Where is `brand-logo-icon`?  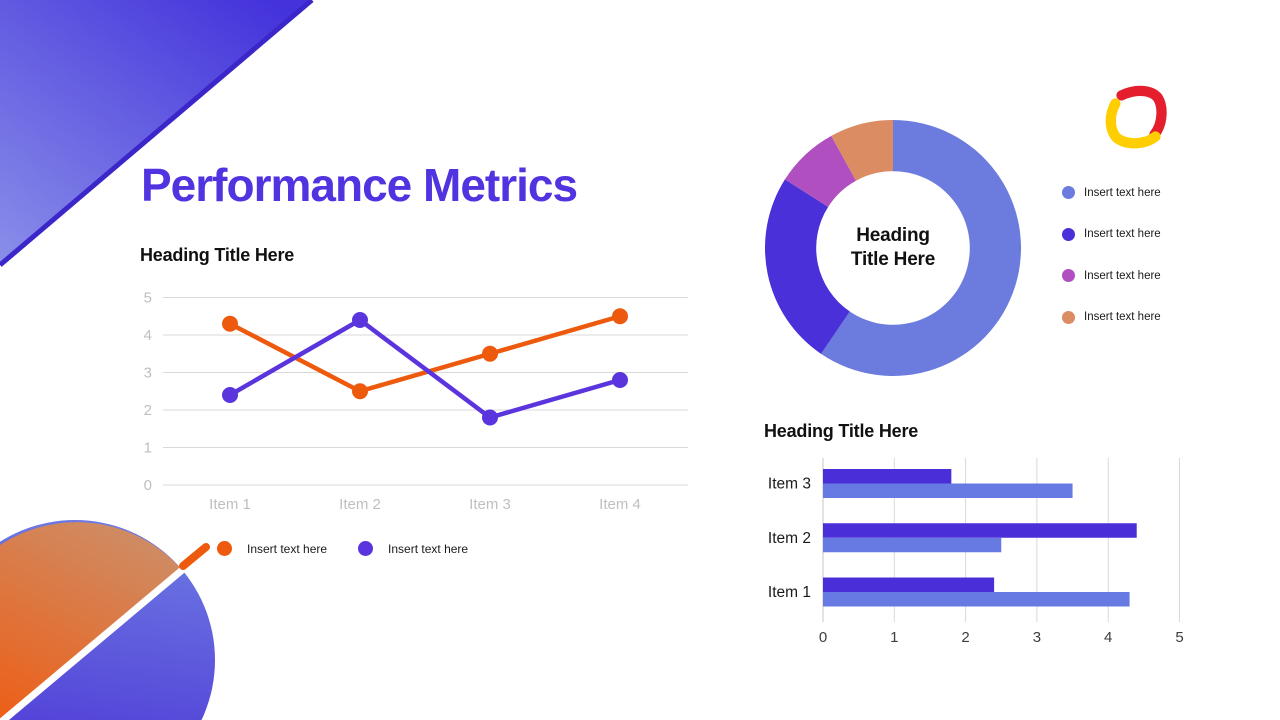 brand-logo-icon is located at coordinates (1136, 117).